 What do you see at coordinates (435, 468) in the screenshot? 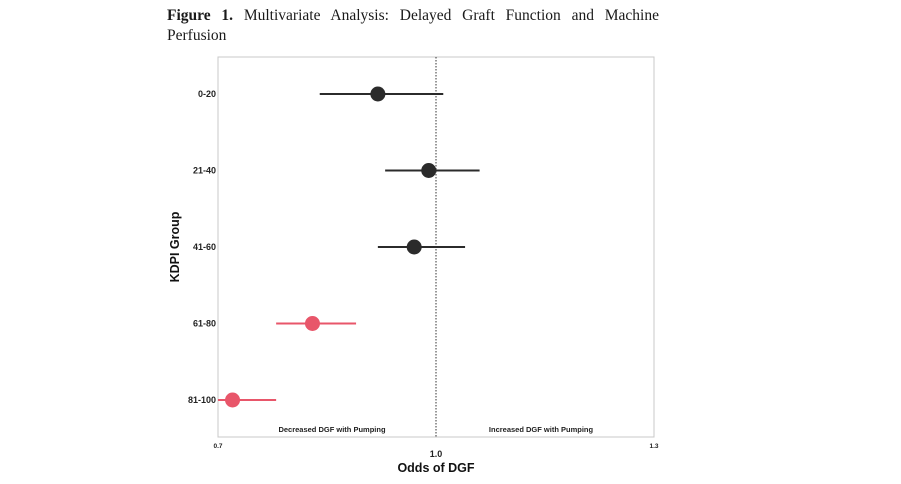
I see `x-axis-title: Odds of DGF` at bounding box center [435, 468].